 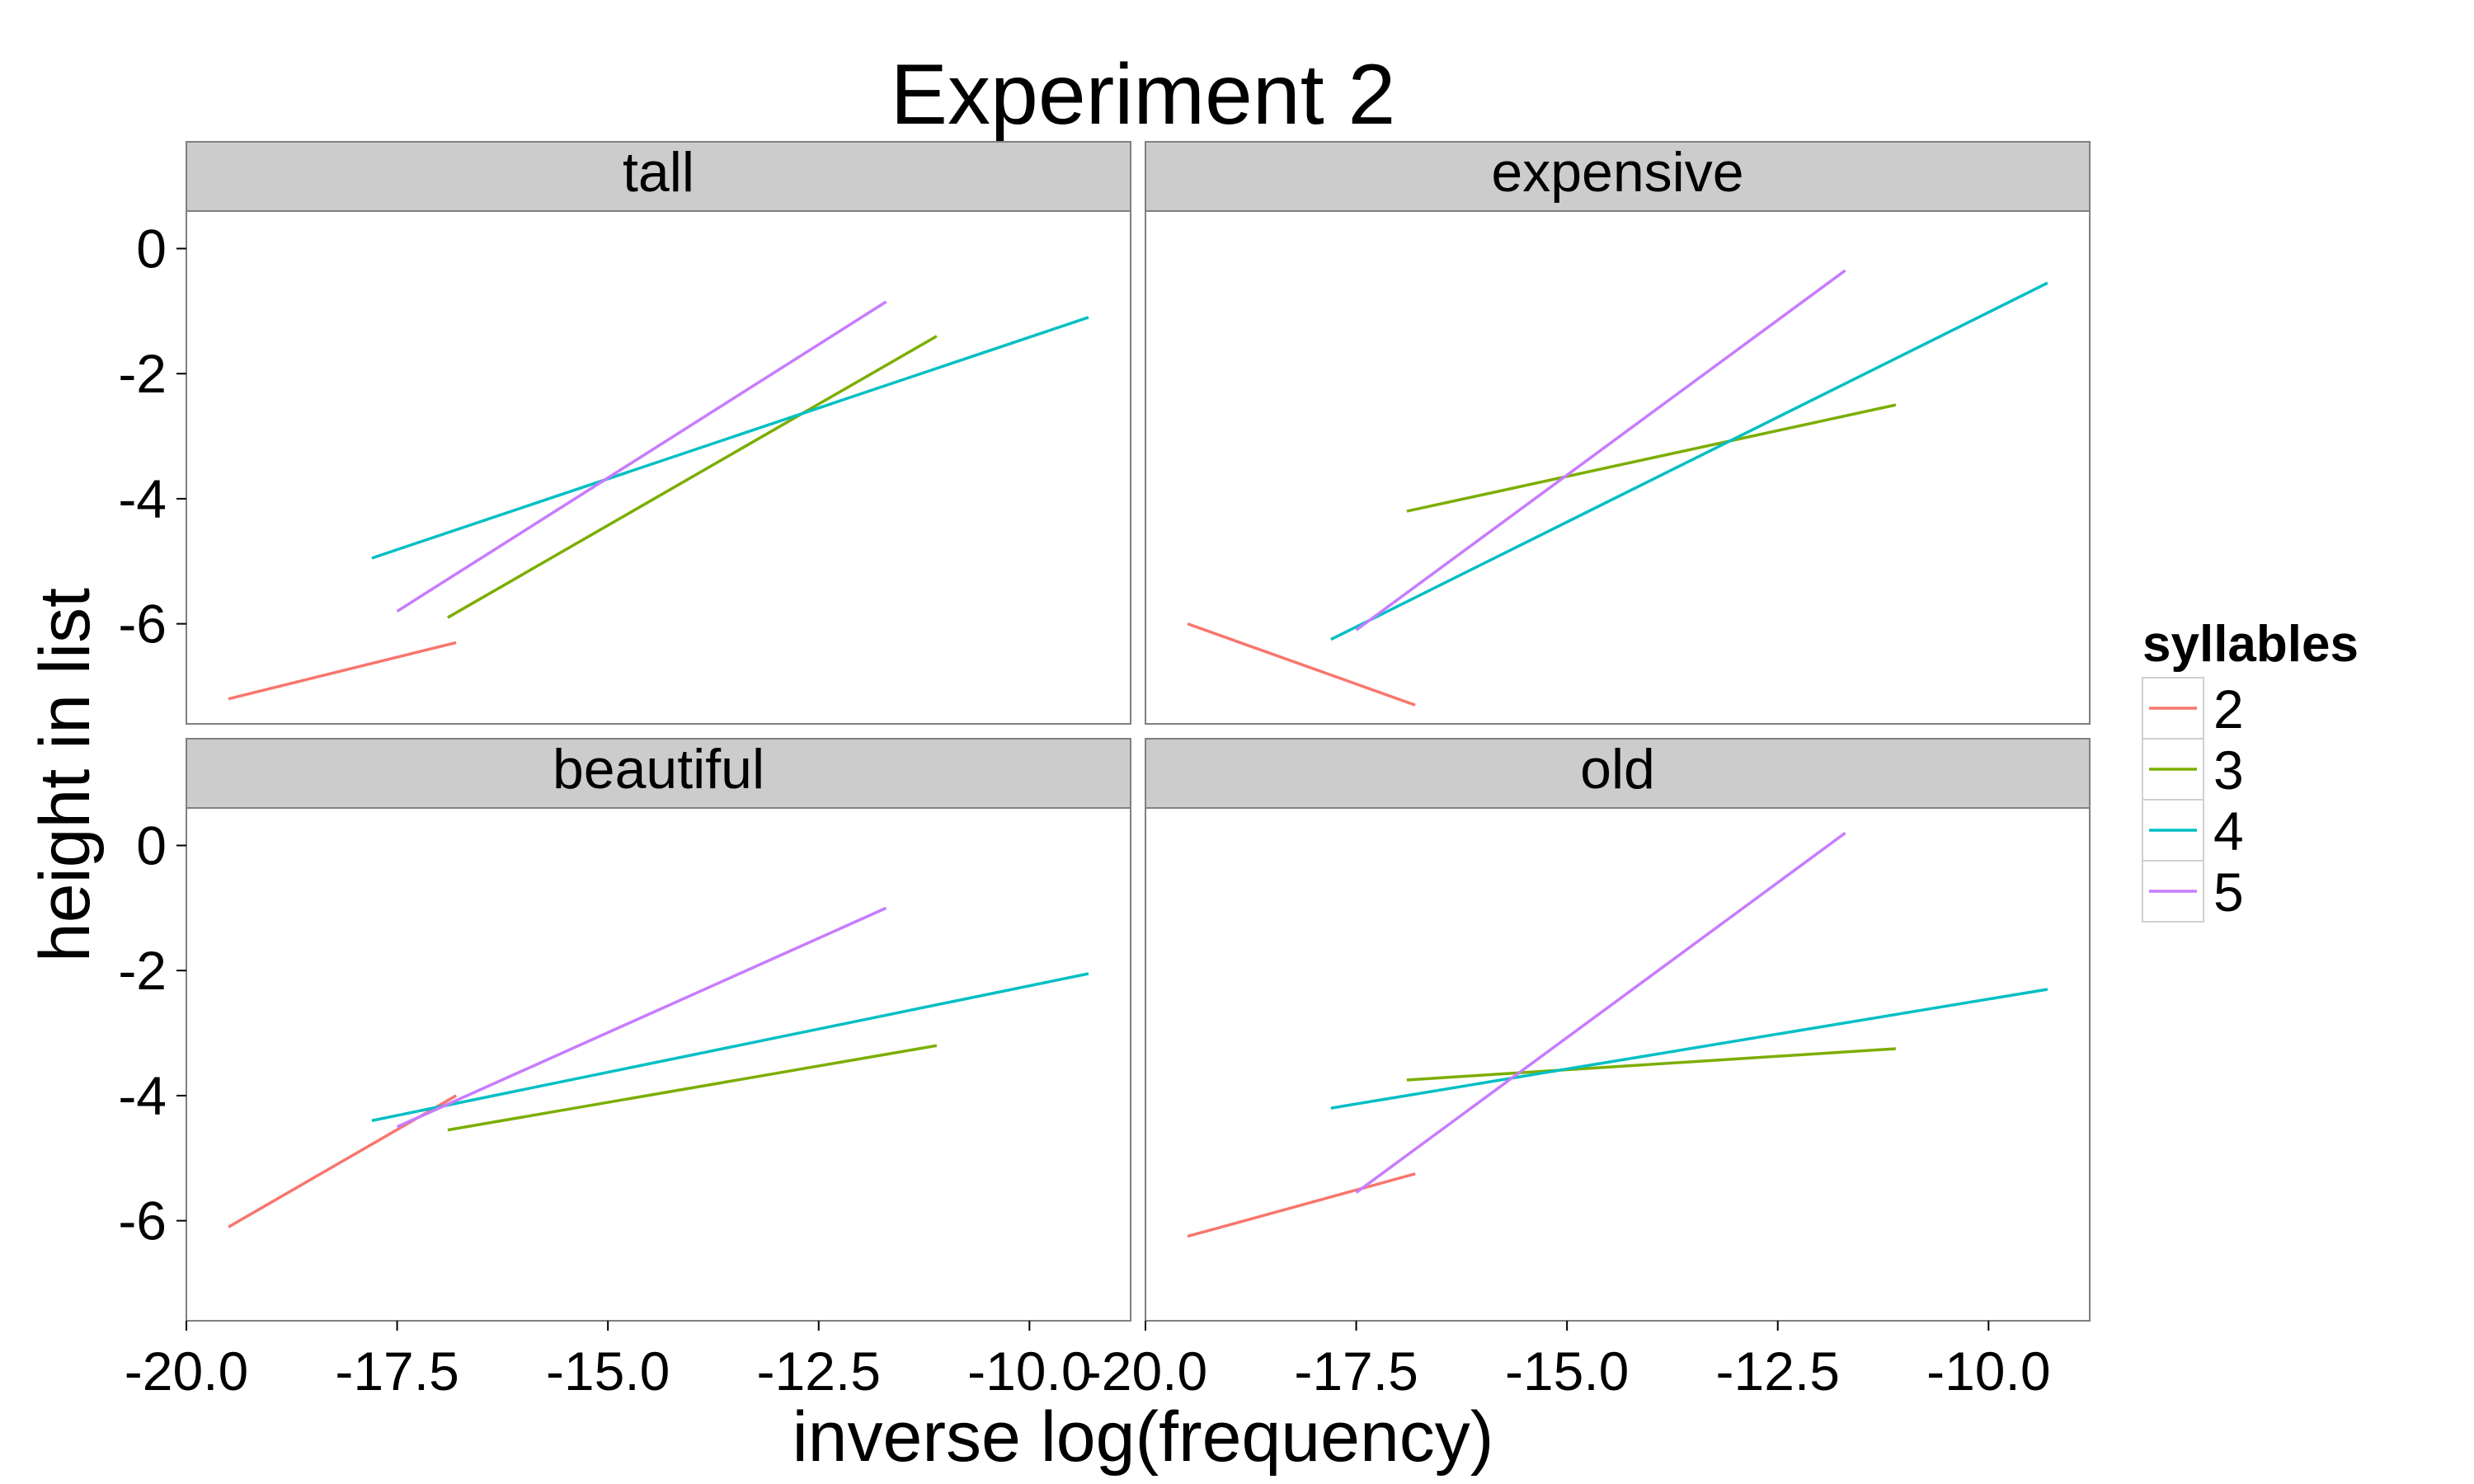 What do you see at coordinates (1143, 95) in the screenshot?
I see `chart-title: Experiment 2` at bounding box center [1143, 95].